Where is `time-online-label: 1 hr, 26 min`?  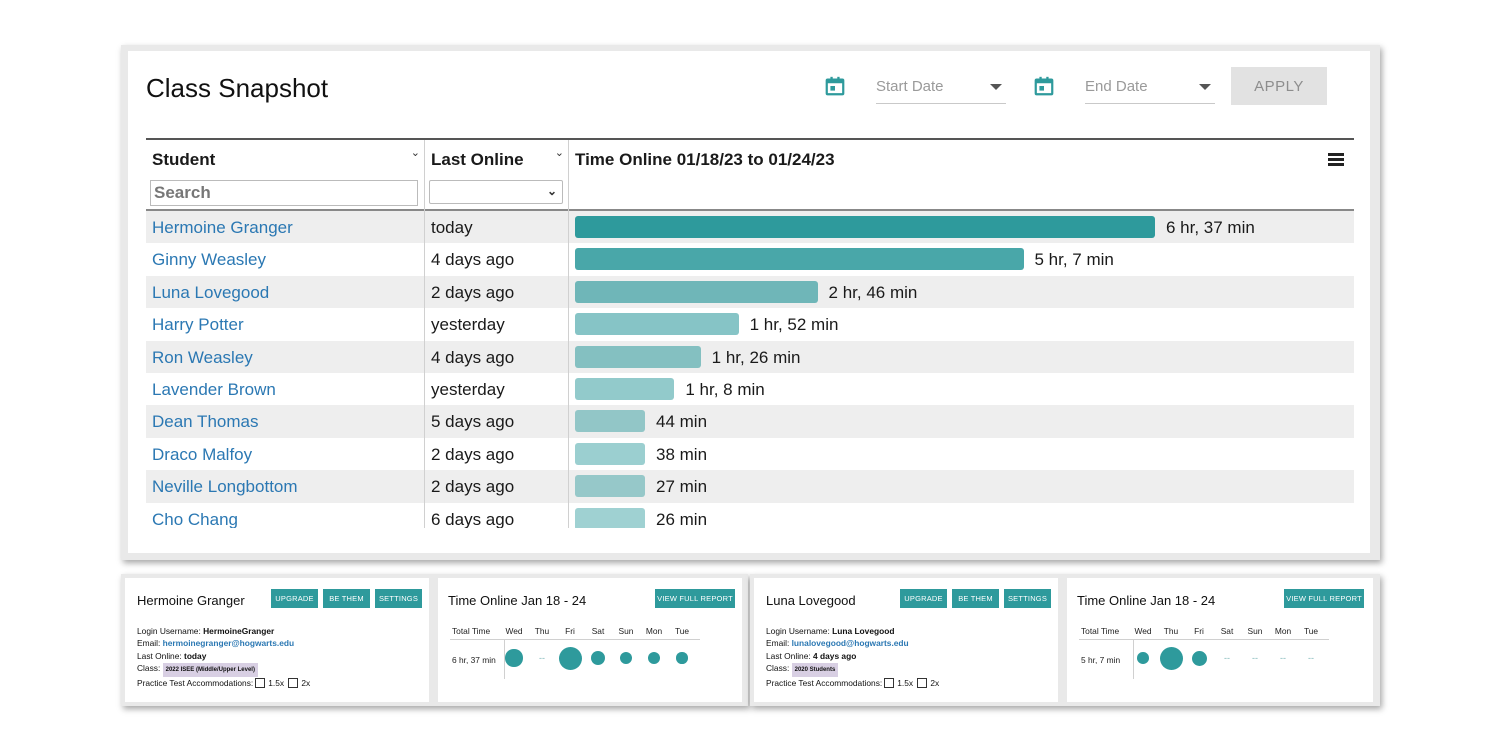 time-online-label: 1 hr, 26 min is located at coordinates (756, 357).